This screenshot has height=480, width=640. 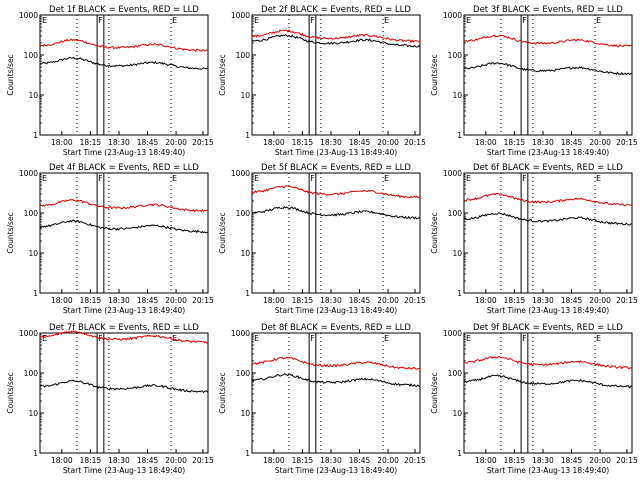 What do you see at coordinates (336, 328) in the screenshot?
I see `chart-title: Det 8f BLACK = Events, RED = LLD` at bounding box center [336, 328].